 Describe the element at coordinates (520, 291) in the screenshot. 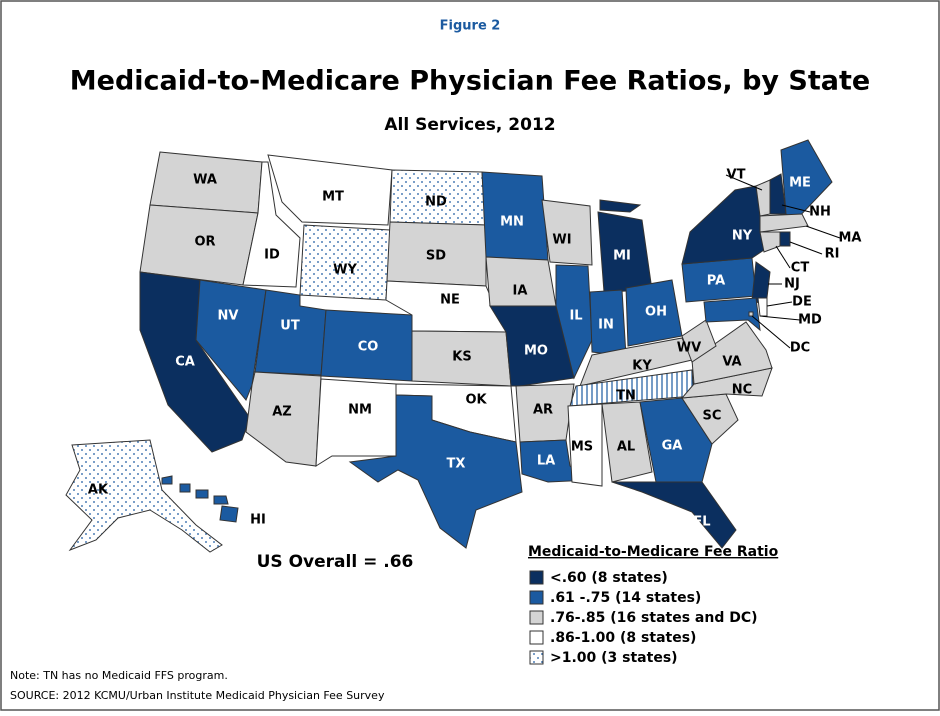

I see `state-label: IA` at that location.